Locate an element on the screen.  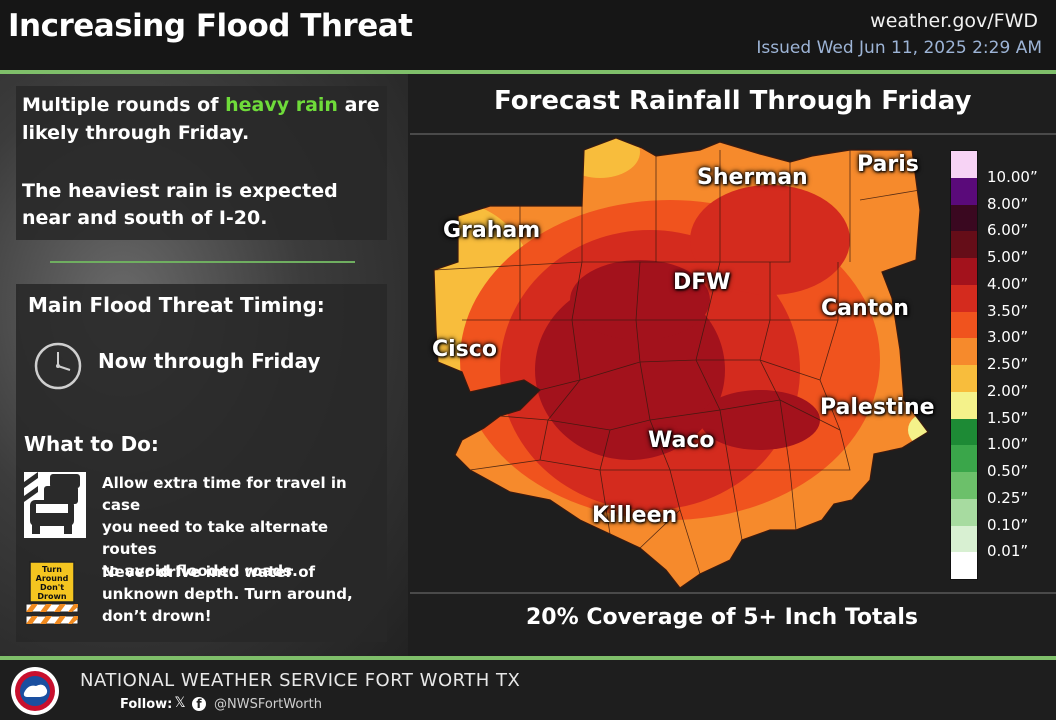
header-bar is located at coordinates (528, 35).